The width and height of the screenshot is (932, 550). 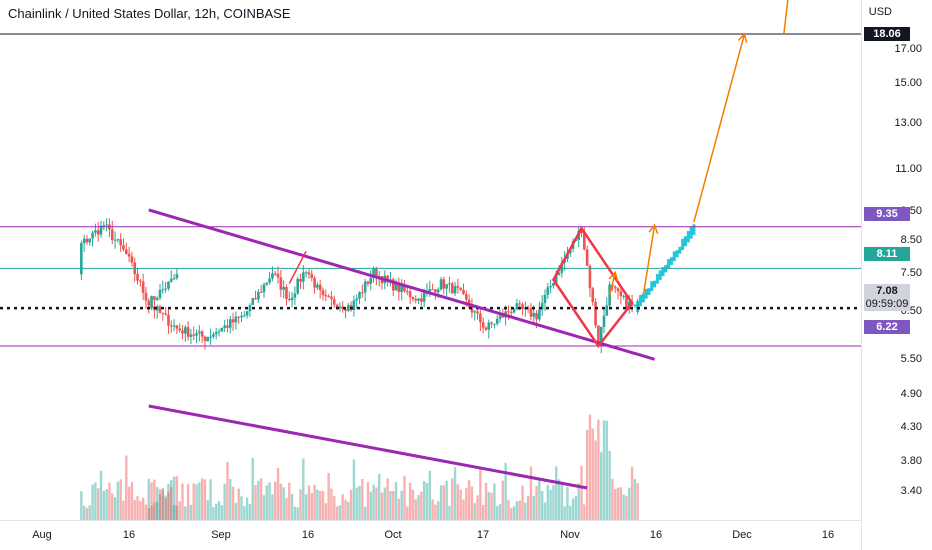 I want to click on price-badge-upper: 9.35, so click(x=887, y=214).